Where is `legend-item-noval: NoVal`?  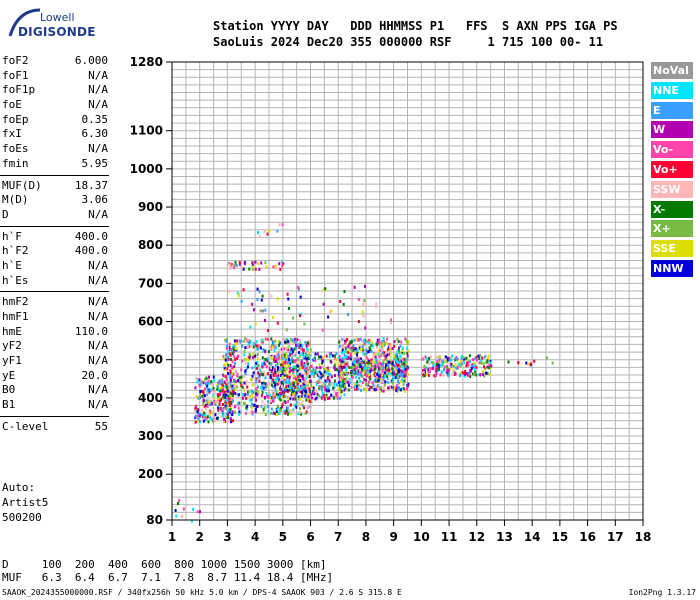
legend-item-noval: NoVal is located at coordinates (672, 70).